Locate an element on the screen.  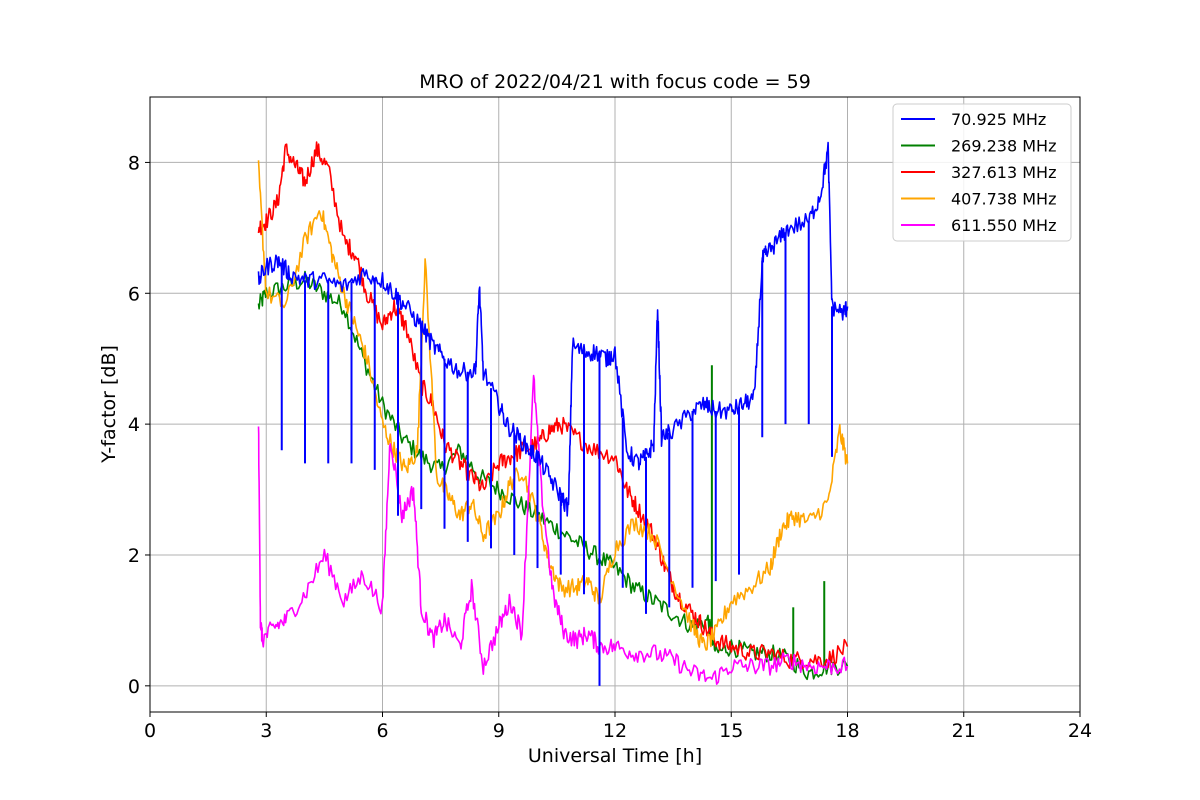
y-tick-label: 4 is located at coordinates (134, 425).